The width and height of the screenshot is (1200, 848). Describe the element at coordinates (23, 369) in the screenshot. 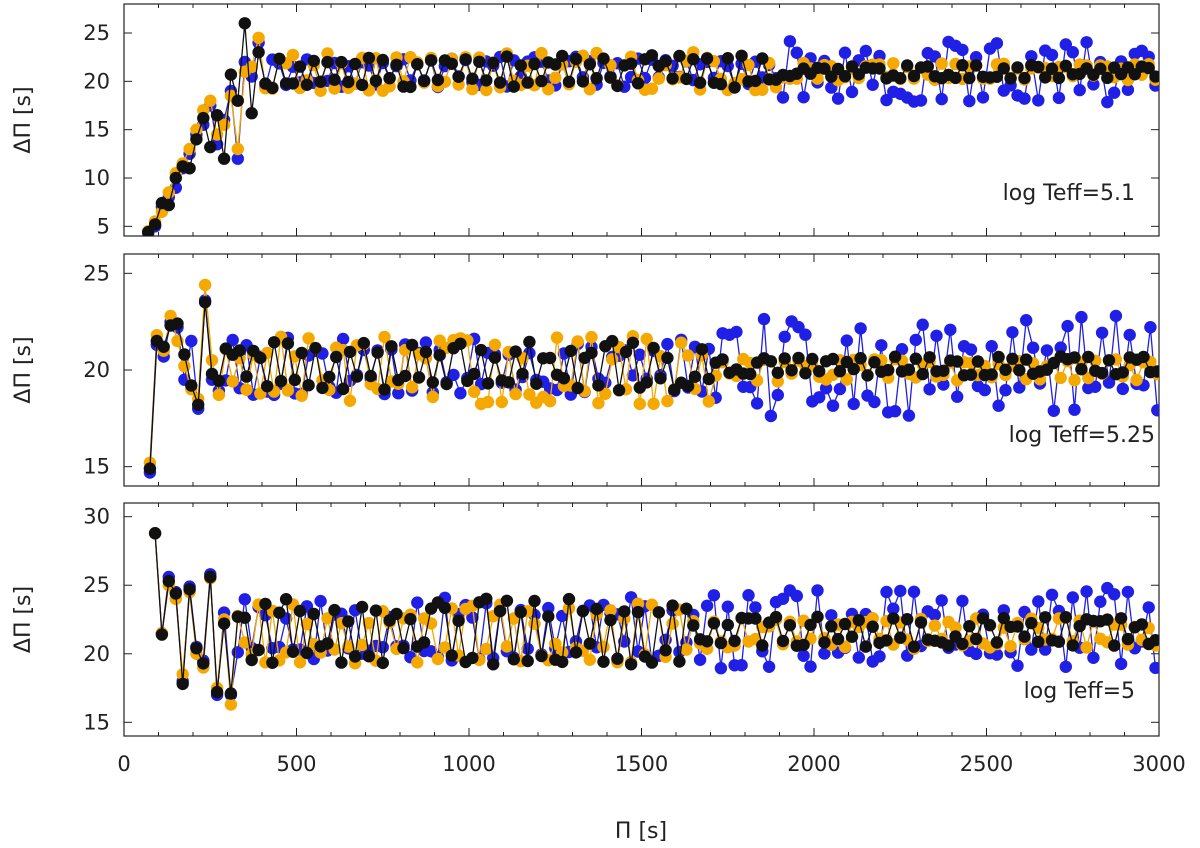

I see `y-axis-title: ΔΠ [s]` at that location.